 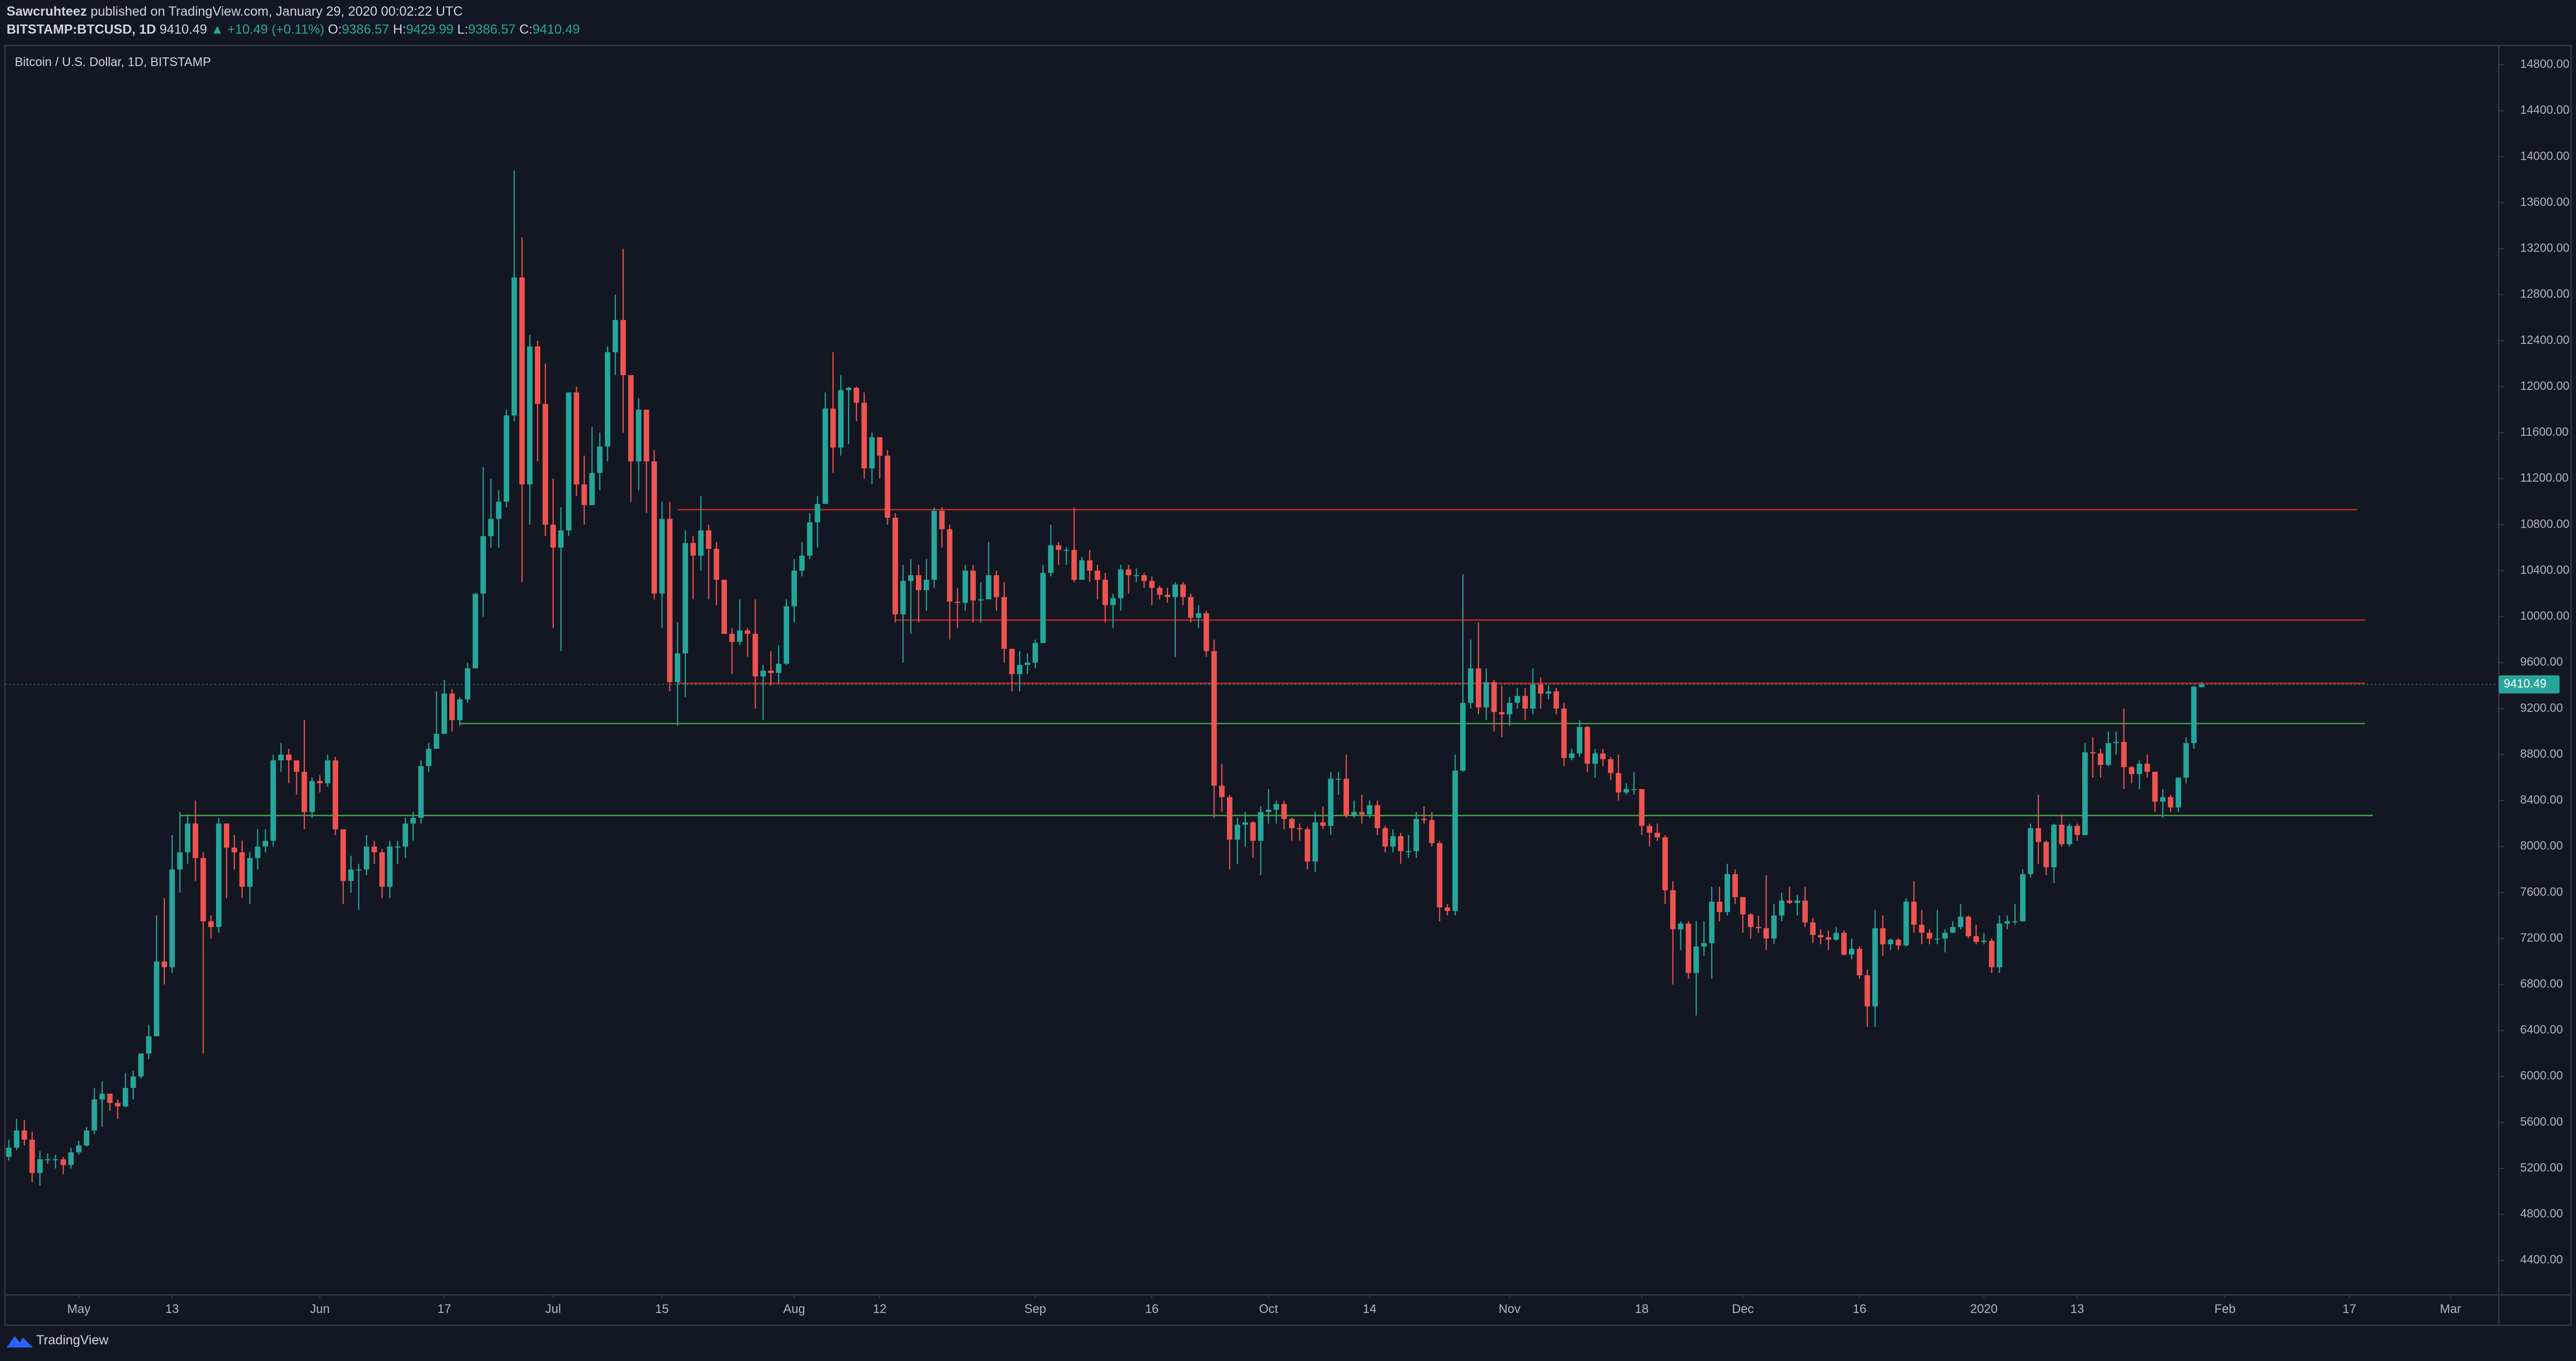 I want to click on y-tick-label: 11600.00, so click(x=2544, y=431).